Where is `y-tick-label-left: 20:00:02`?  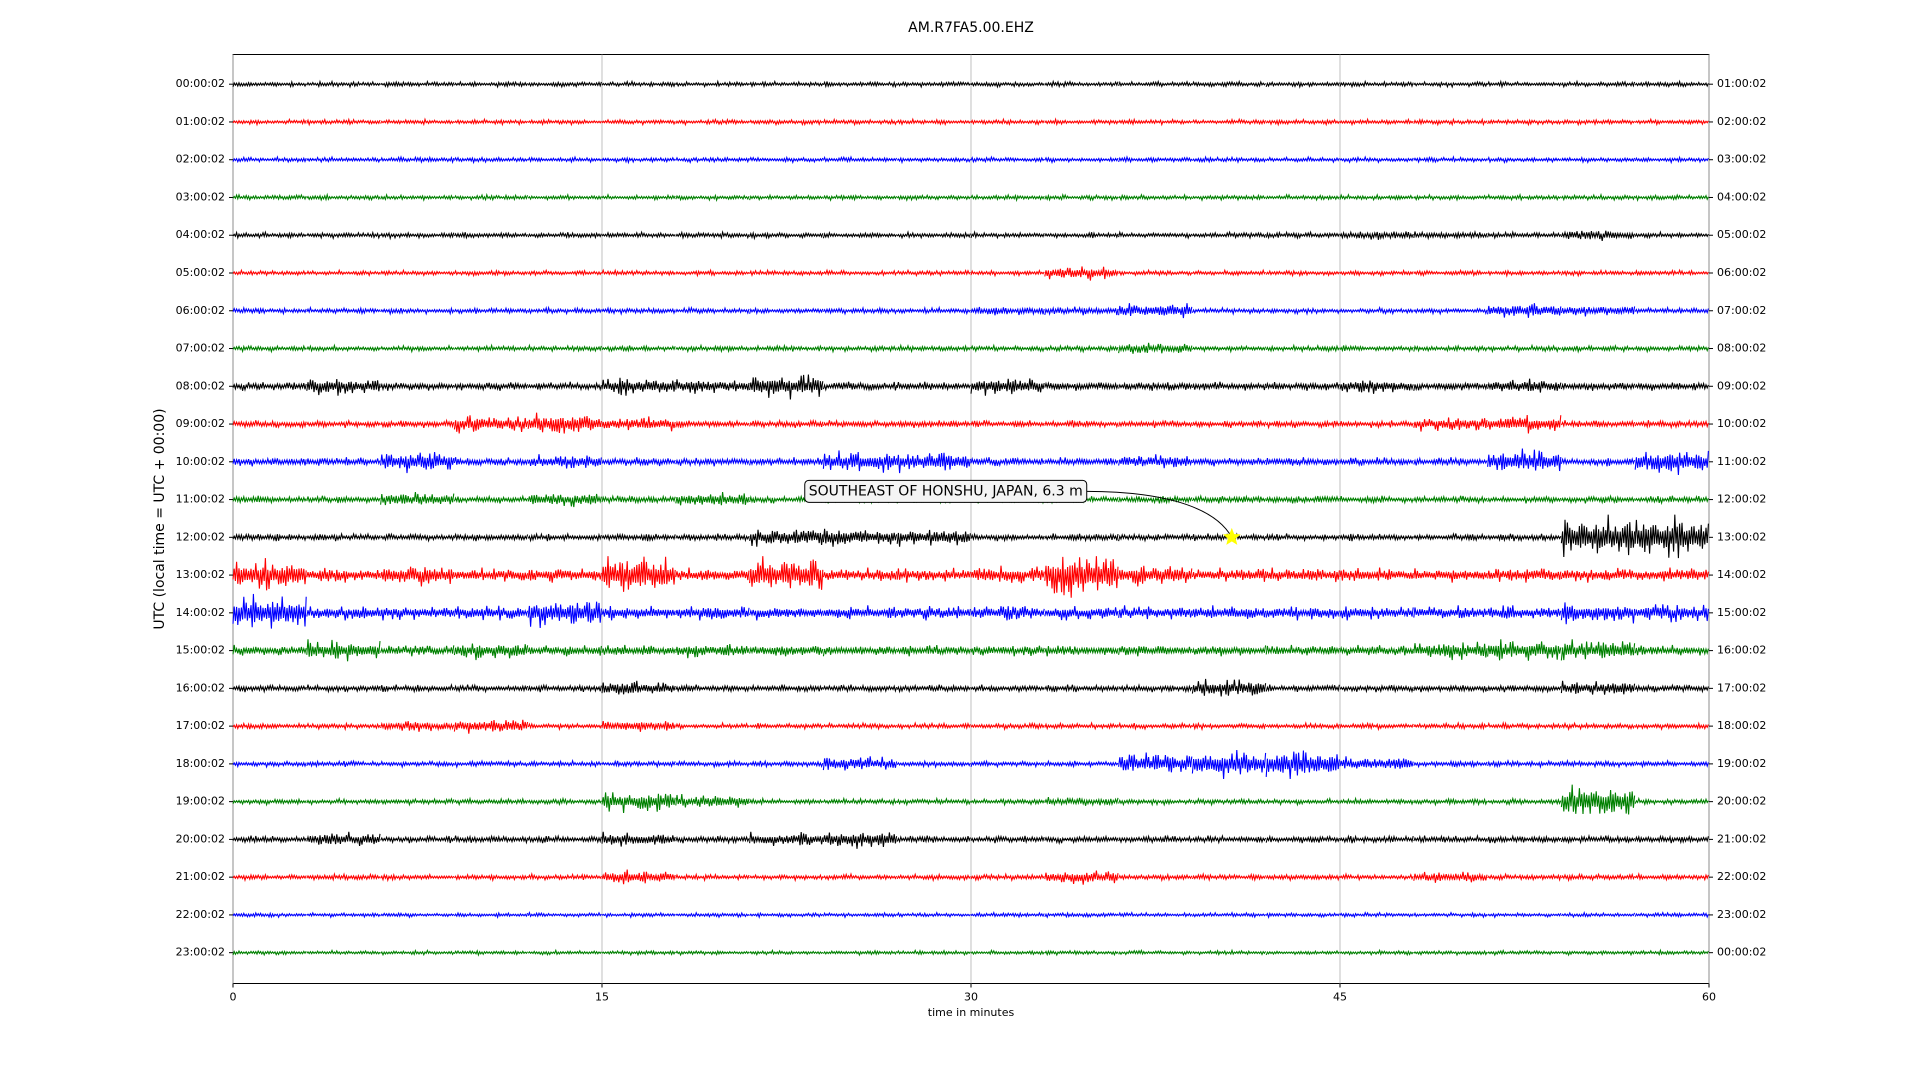 y-tick-label-left: 20:00:02 is located at coordinates (200, 838).